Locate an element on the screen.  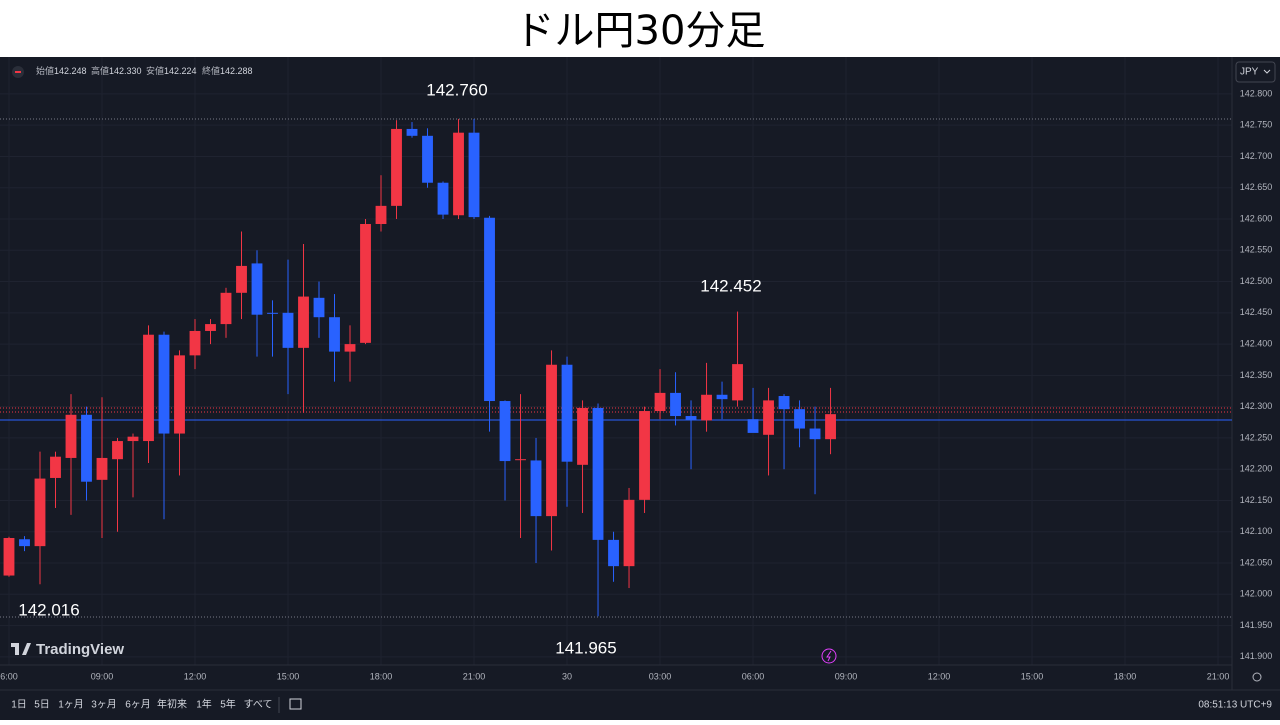
range-button: 1ヶ月 is located at coordinates (71, 705).